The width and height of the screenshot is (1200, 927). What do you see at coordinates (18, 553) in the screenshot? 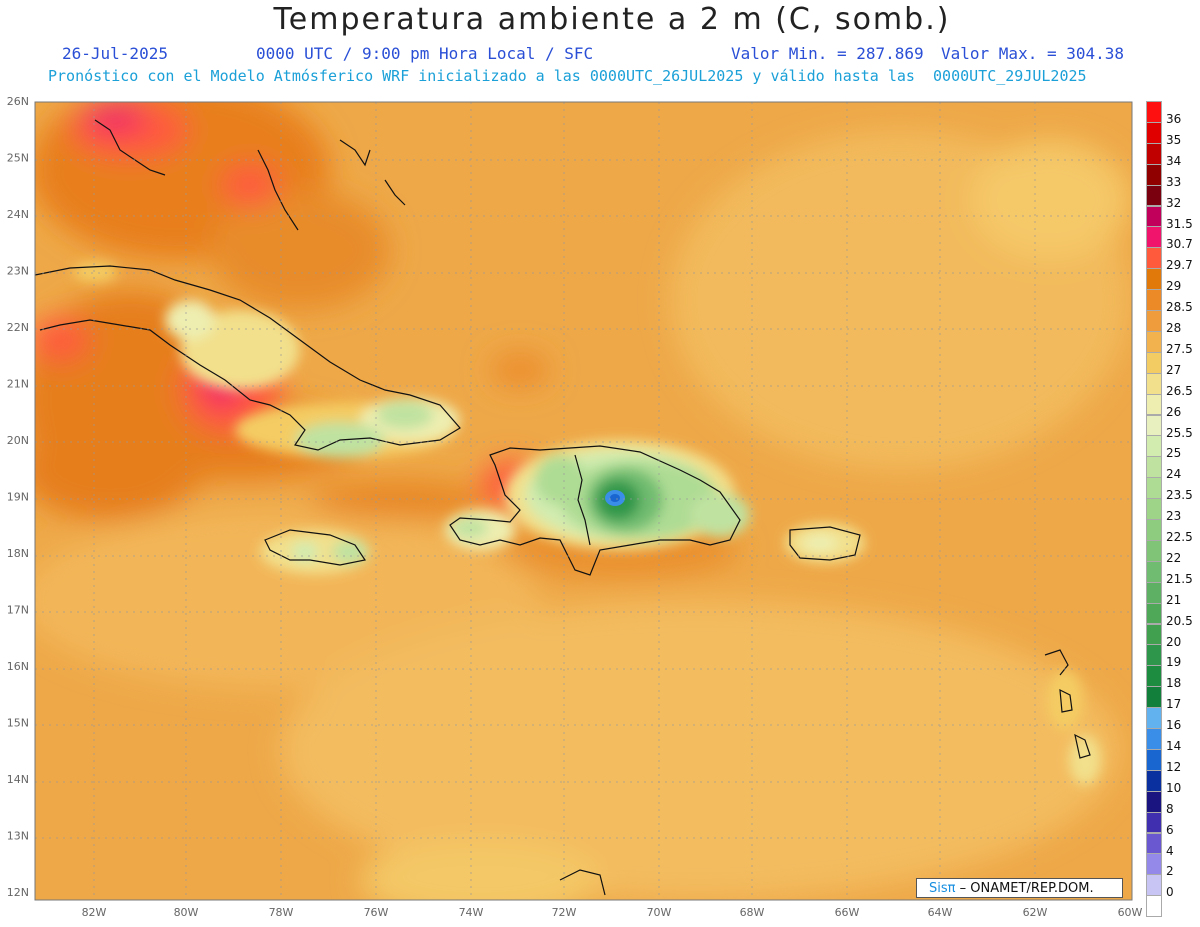
I see `lat-label: 18N` at bounding box center [18, 553].